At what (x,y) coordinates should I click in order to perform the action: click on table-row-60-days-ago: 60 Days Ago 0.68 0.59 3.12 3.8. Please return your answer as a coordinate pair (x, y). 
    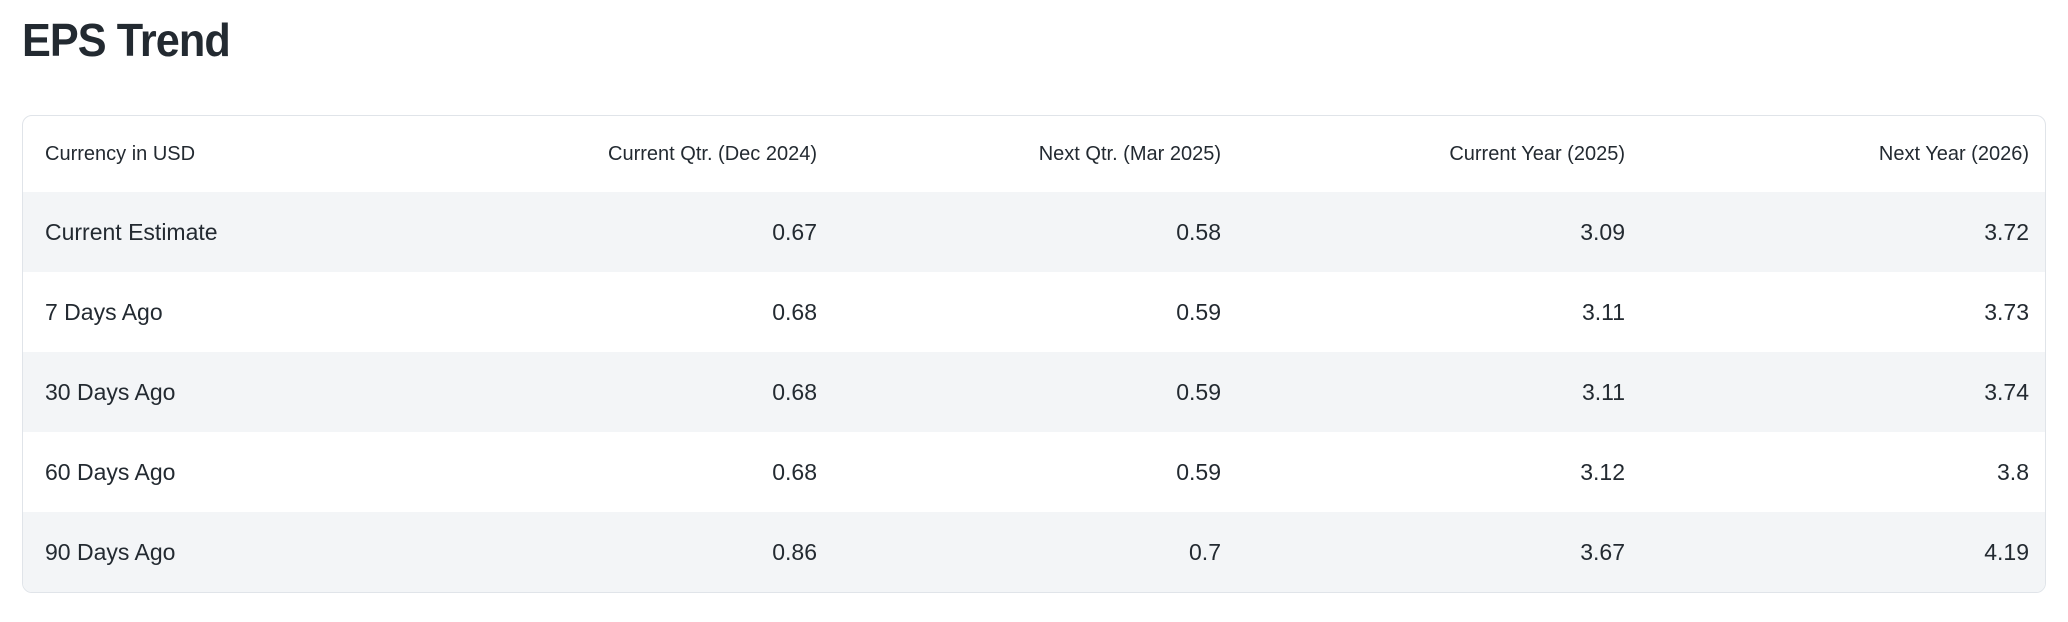
    Looking at the image, I should click on (1034, 472).